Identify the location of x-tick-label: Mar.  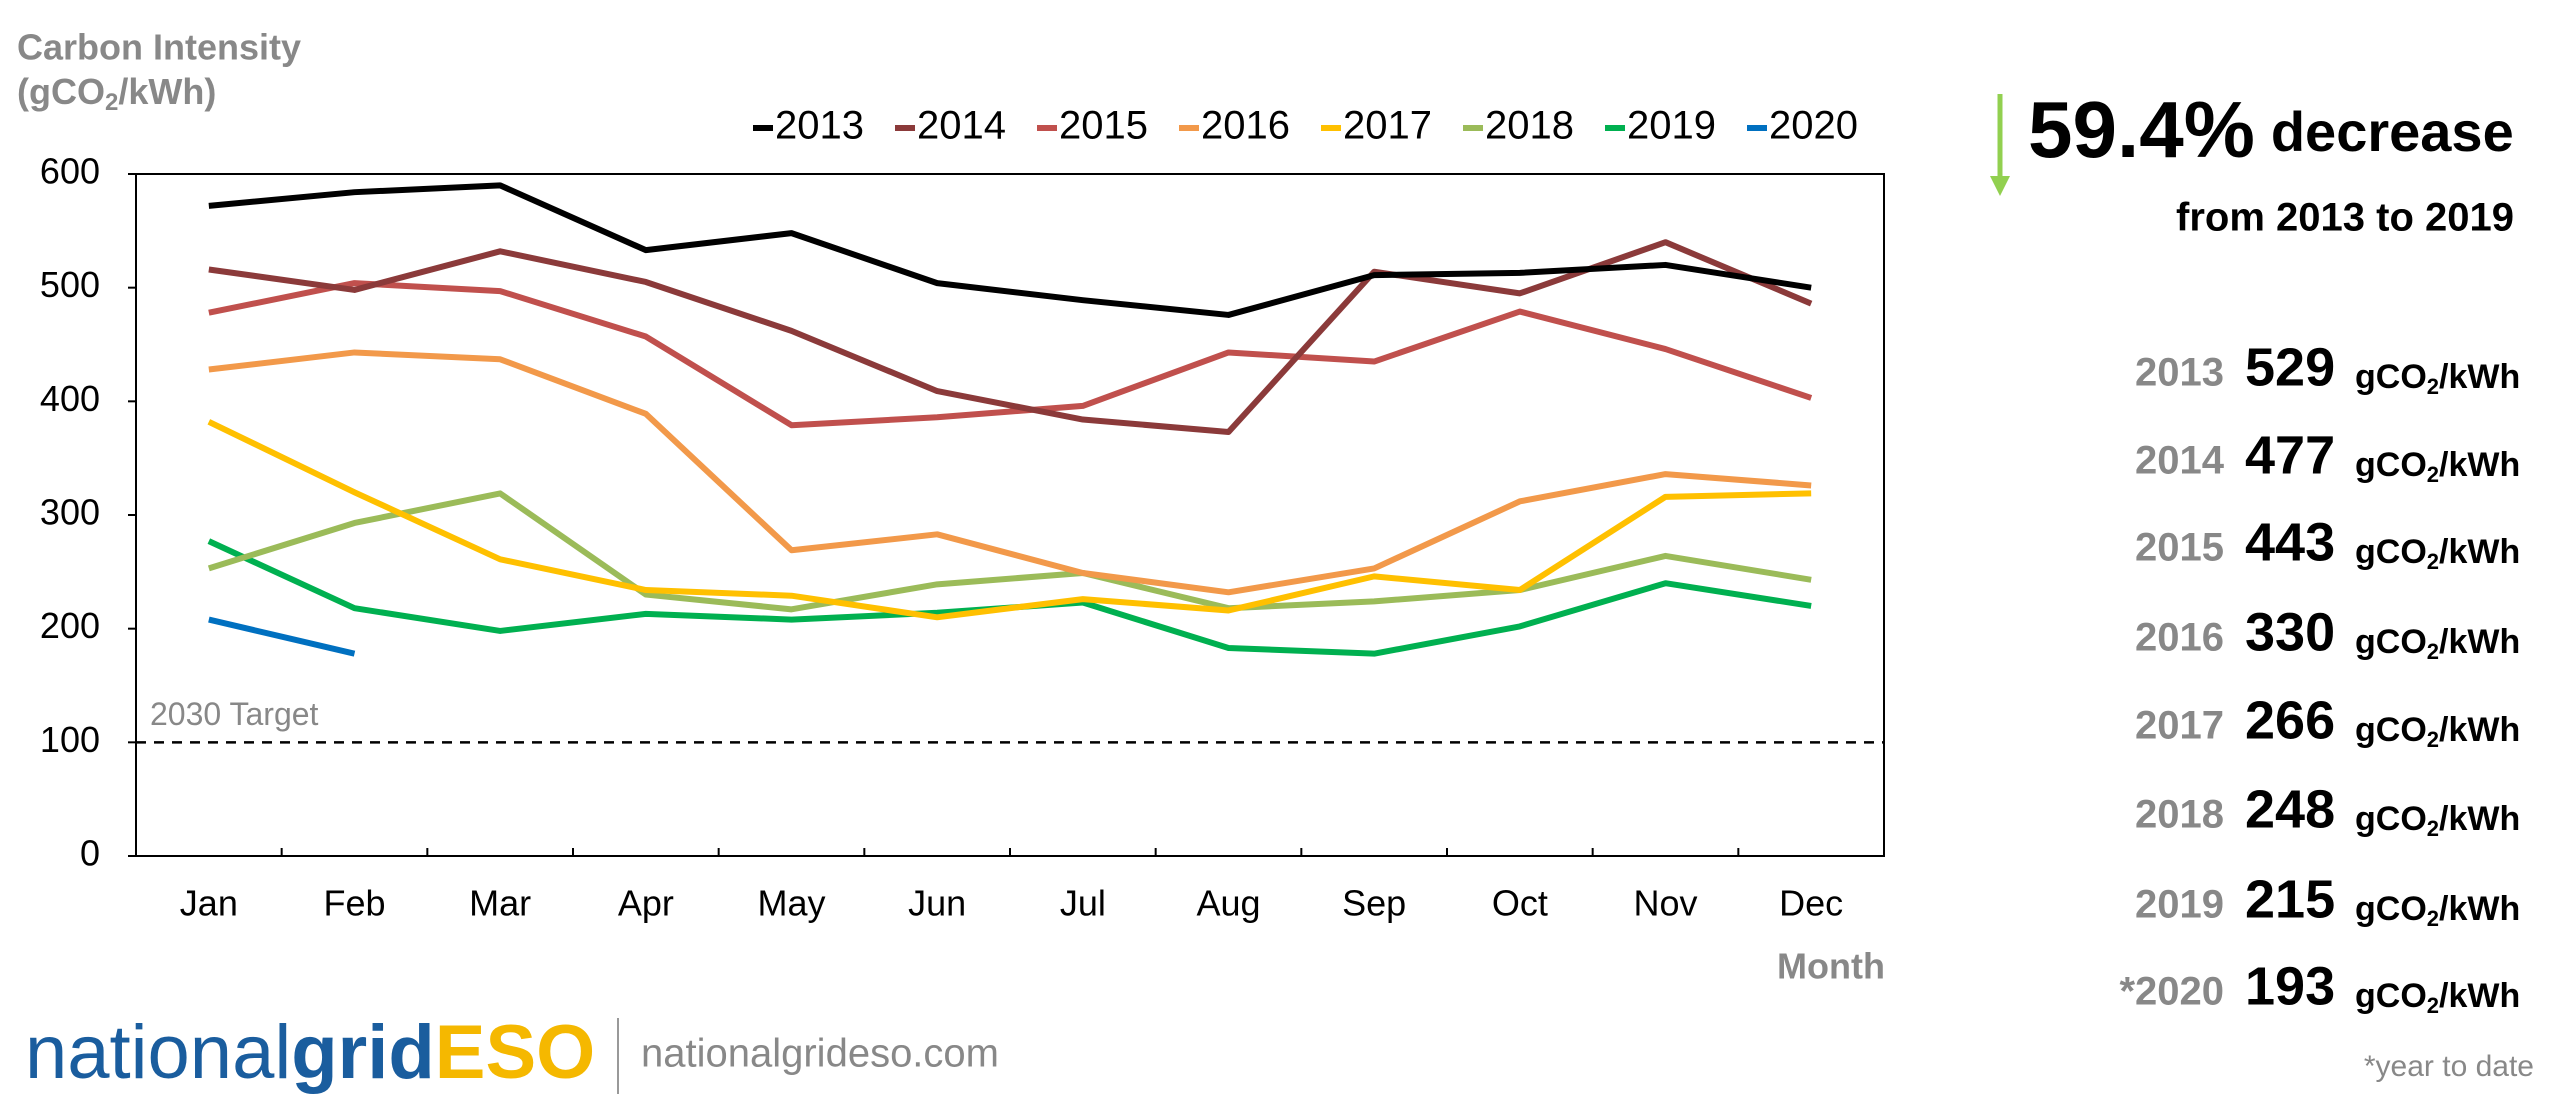
(500, 903).